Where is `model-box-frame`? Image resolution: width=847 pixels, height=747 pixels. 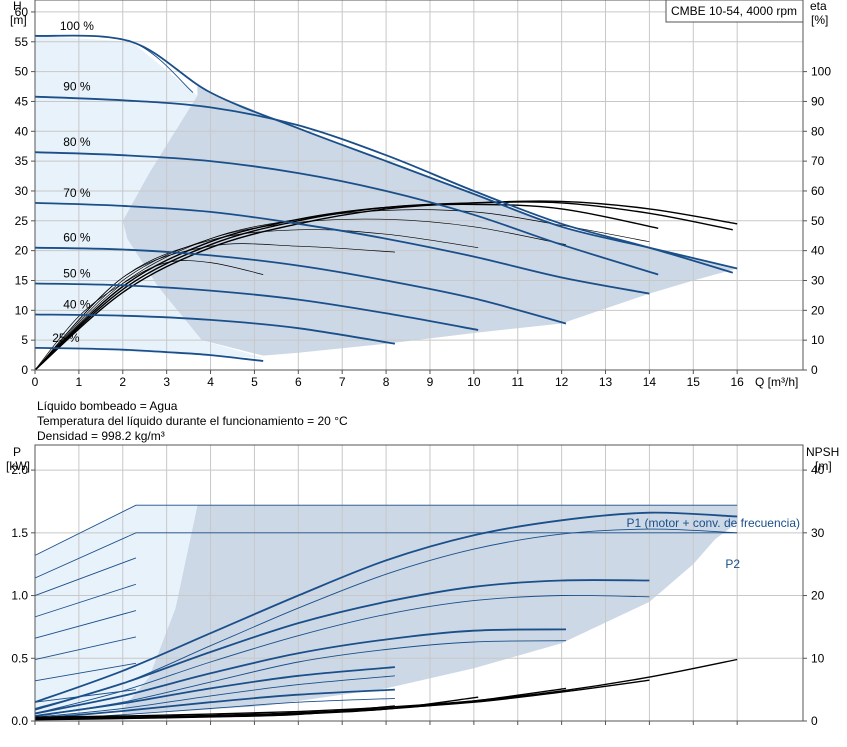 model-box-frame is located at coordinates (734, 11).